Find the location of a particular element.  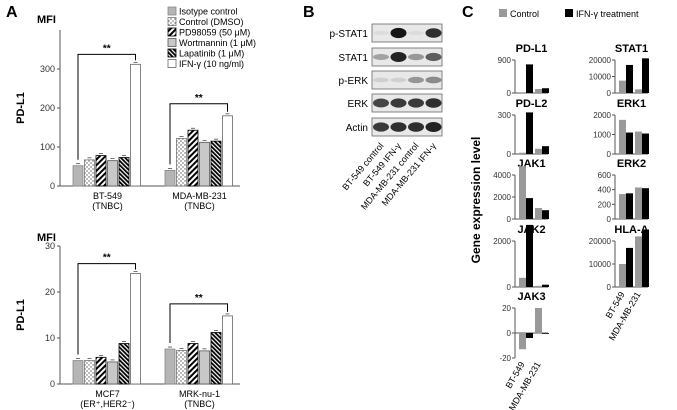

a-group-sublabel-1-0: (ER⁺,HER2⁻) is located at coordinates (107, 404).